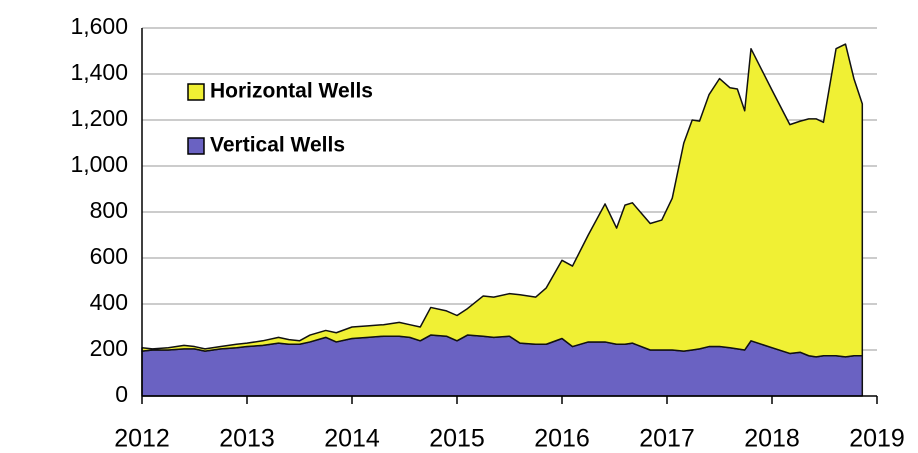 Image resolution: width=918 pixels, height=453 pixels. I want to click on legend-label: Horizontal Wells, so click(291, 91).